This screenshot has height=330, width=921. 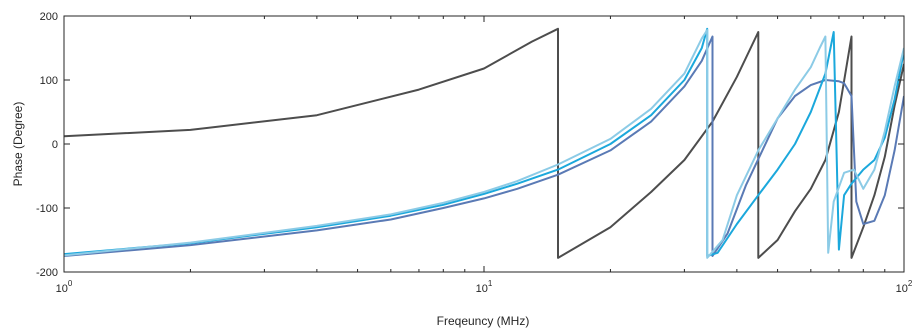 What do you see at coordinates (904, 287) in the screenshot?
I see `x-tick-label: 10²` at bounding box center [904, 287].